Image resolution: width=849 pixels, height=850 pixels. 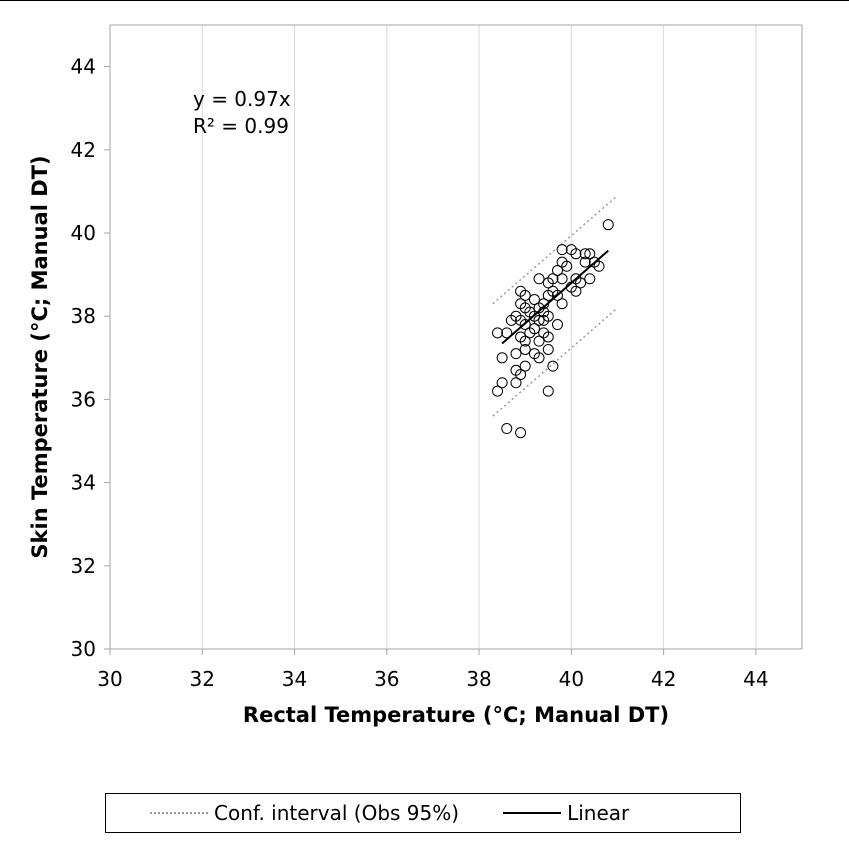 I want to click on y-tick-label-34: 34, so click(x=83, y=483).